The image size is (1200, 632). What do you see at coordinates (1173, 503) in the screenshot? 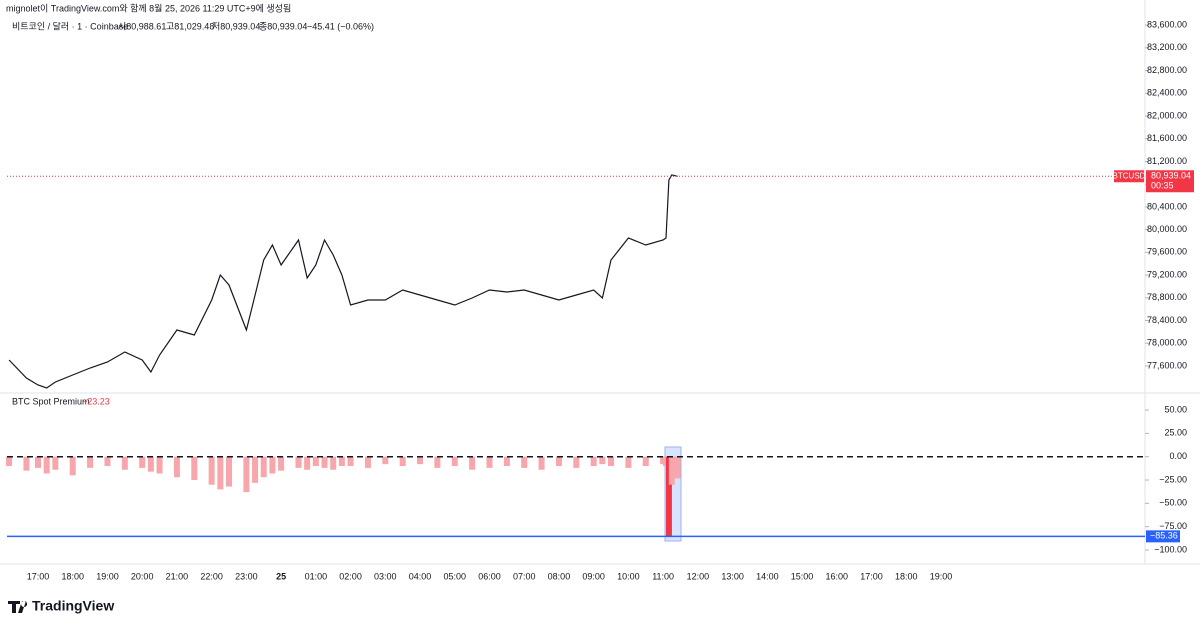
I see `y-tick-label: −50.00` at bounding box center [1173, 503].